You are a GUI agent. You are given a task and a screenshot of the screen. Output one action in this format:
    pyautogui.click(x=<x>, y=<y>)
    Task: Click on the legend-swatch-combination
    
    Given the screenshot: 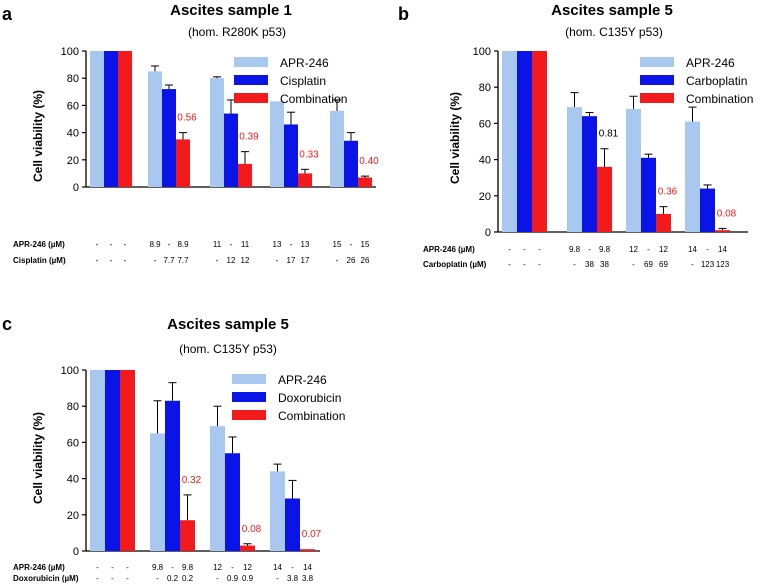 What is the action you would take?
    pyautogui.click(x=249, y=415)
    